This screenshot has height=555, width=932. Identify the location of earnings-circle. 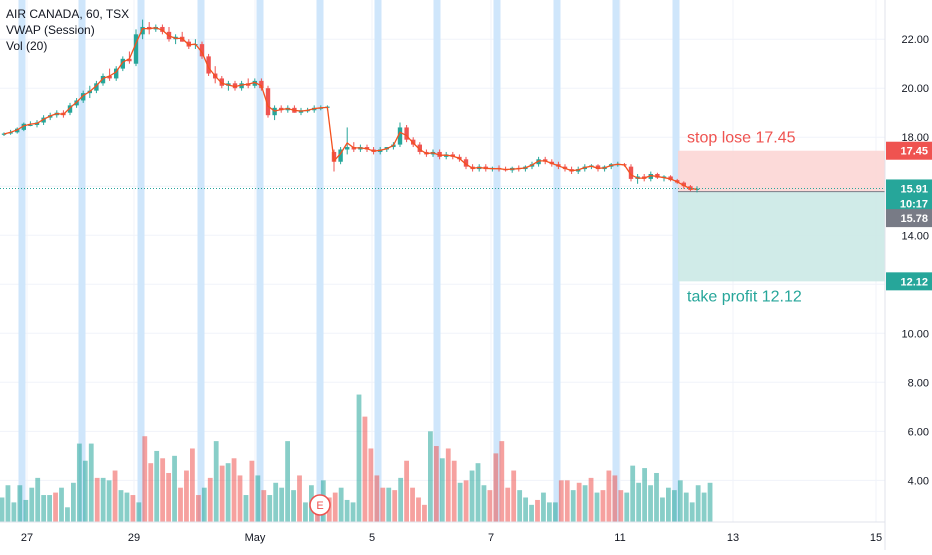
(320, 505).